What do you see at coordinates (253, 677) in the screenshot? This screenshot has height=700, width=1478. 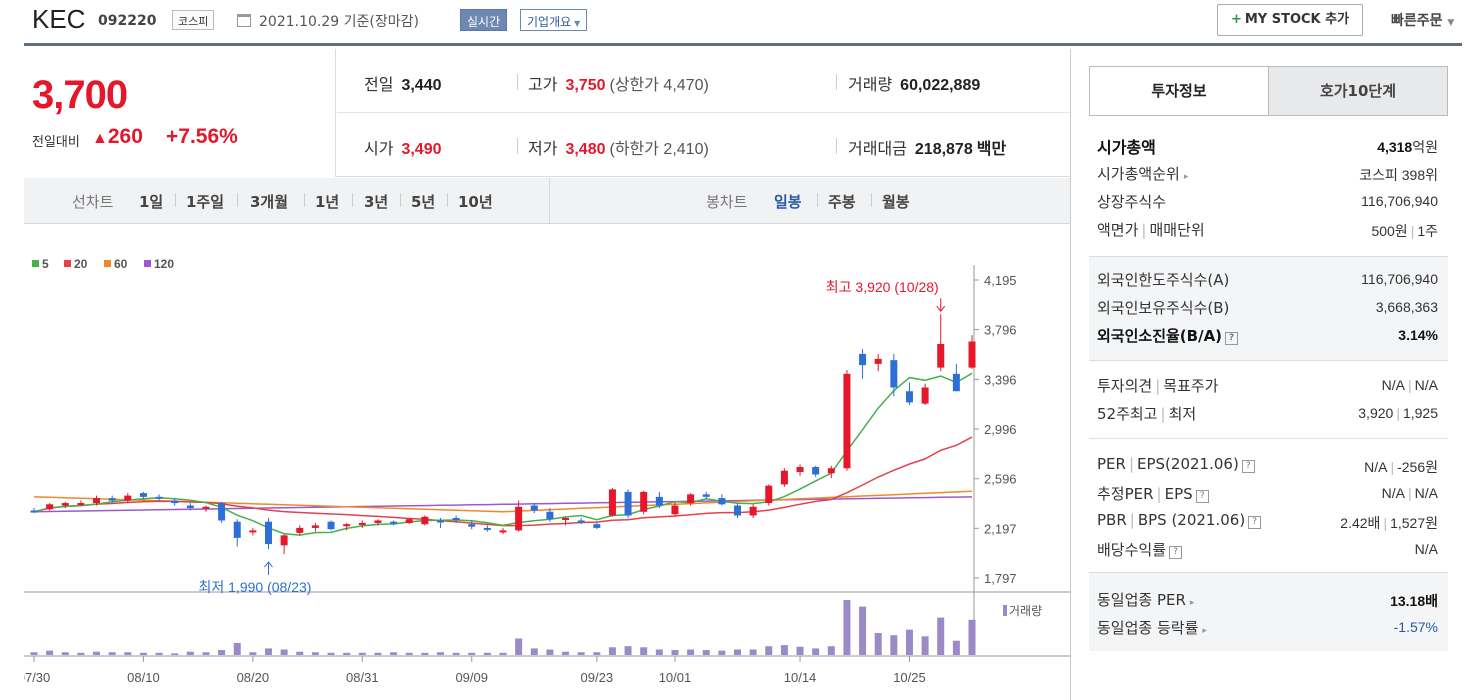 I see `x-tick-label: 08/20` at bounding box center [253, 677].